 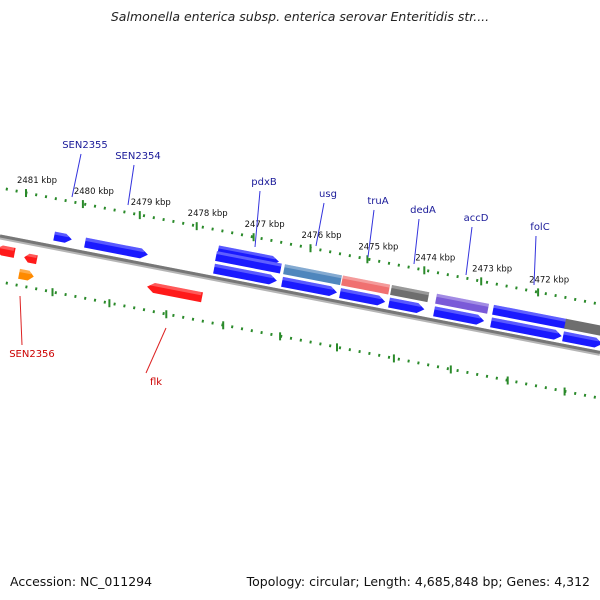 What do you see at coordinates (156, 382) in the screenshot?
I see `gene-label-flk: flk` at bounding box center [156, 382].